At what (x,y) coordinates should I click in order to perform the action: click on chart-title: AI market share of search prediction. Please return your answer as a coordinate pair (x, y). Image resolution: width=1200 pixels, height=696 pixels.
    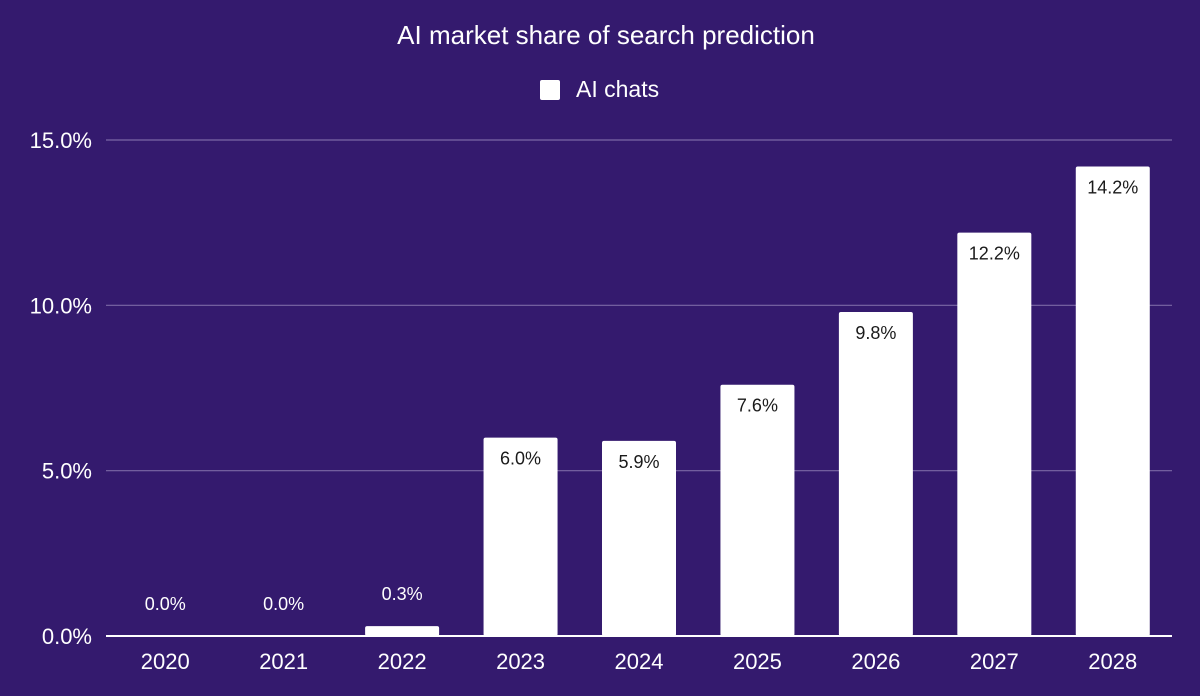
    Looking at the image, I should click on (606, 35).